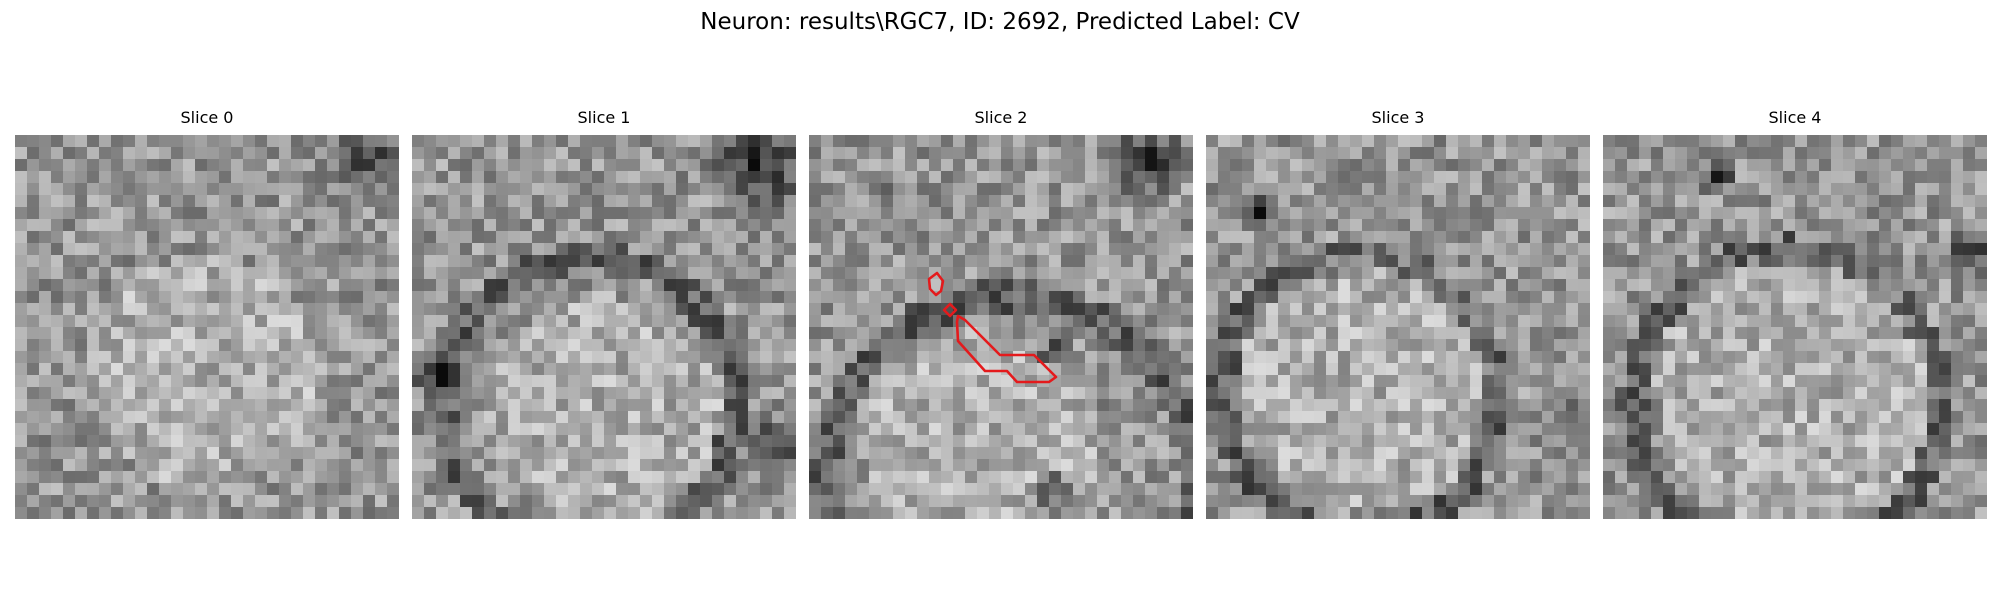  What do you see at coordinates (604, 117) in the screenshot?
I see `slice-title: Slice 1` at bounding box center [604, 117].